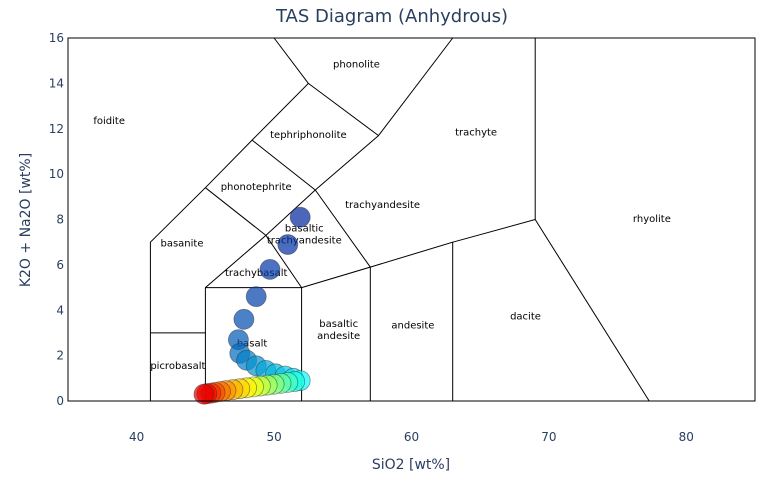 Image resolution: width=770 pixels, height=478 pixels. Describe the element at coordinates (252, 344) in the screenshot. I see `region-label-basalt: basalt` at that location.